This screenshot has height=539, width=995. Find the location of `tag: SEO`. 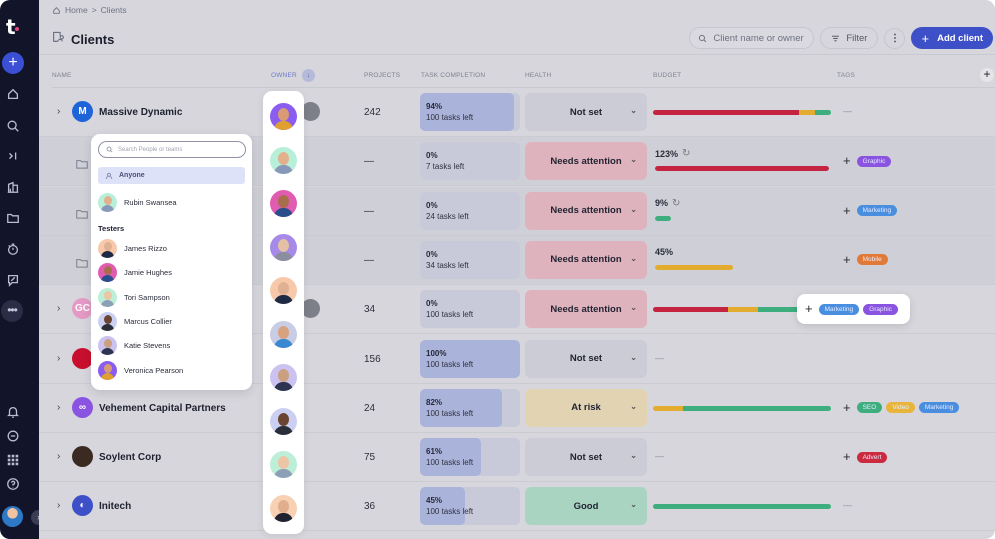

tag: SEO is located at coordinates (869, 408).